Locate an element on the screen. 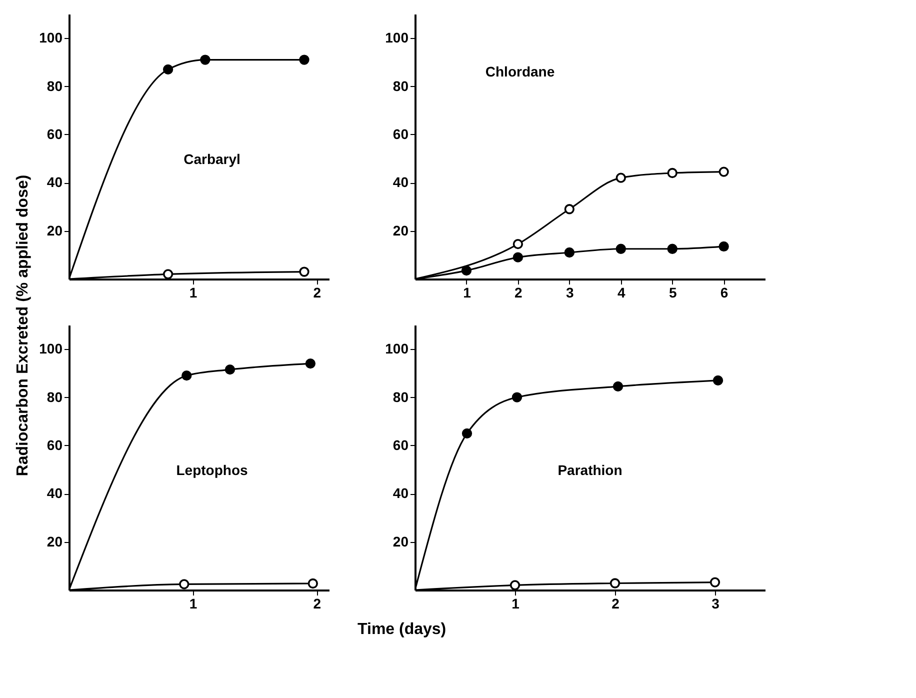 The width and height of the screenshot is (916, 698). annotation: Parathion is located at coordinates (590, 470).